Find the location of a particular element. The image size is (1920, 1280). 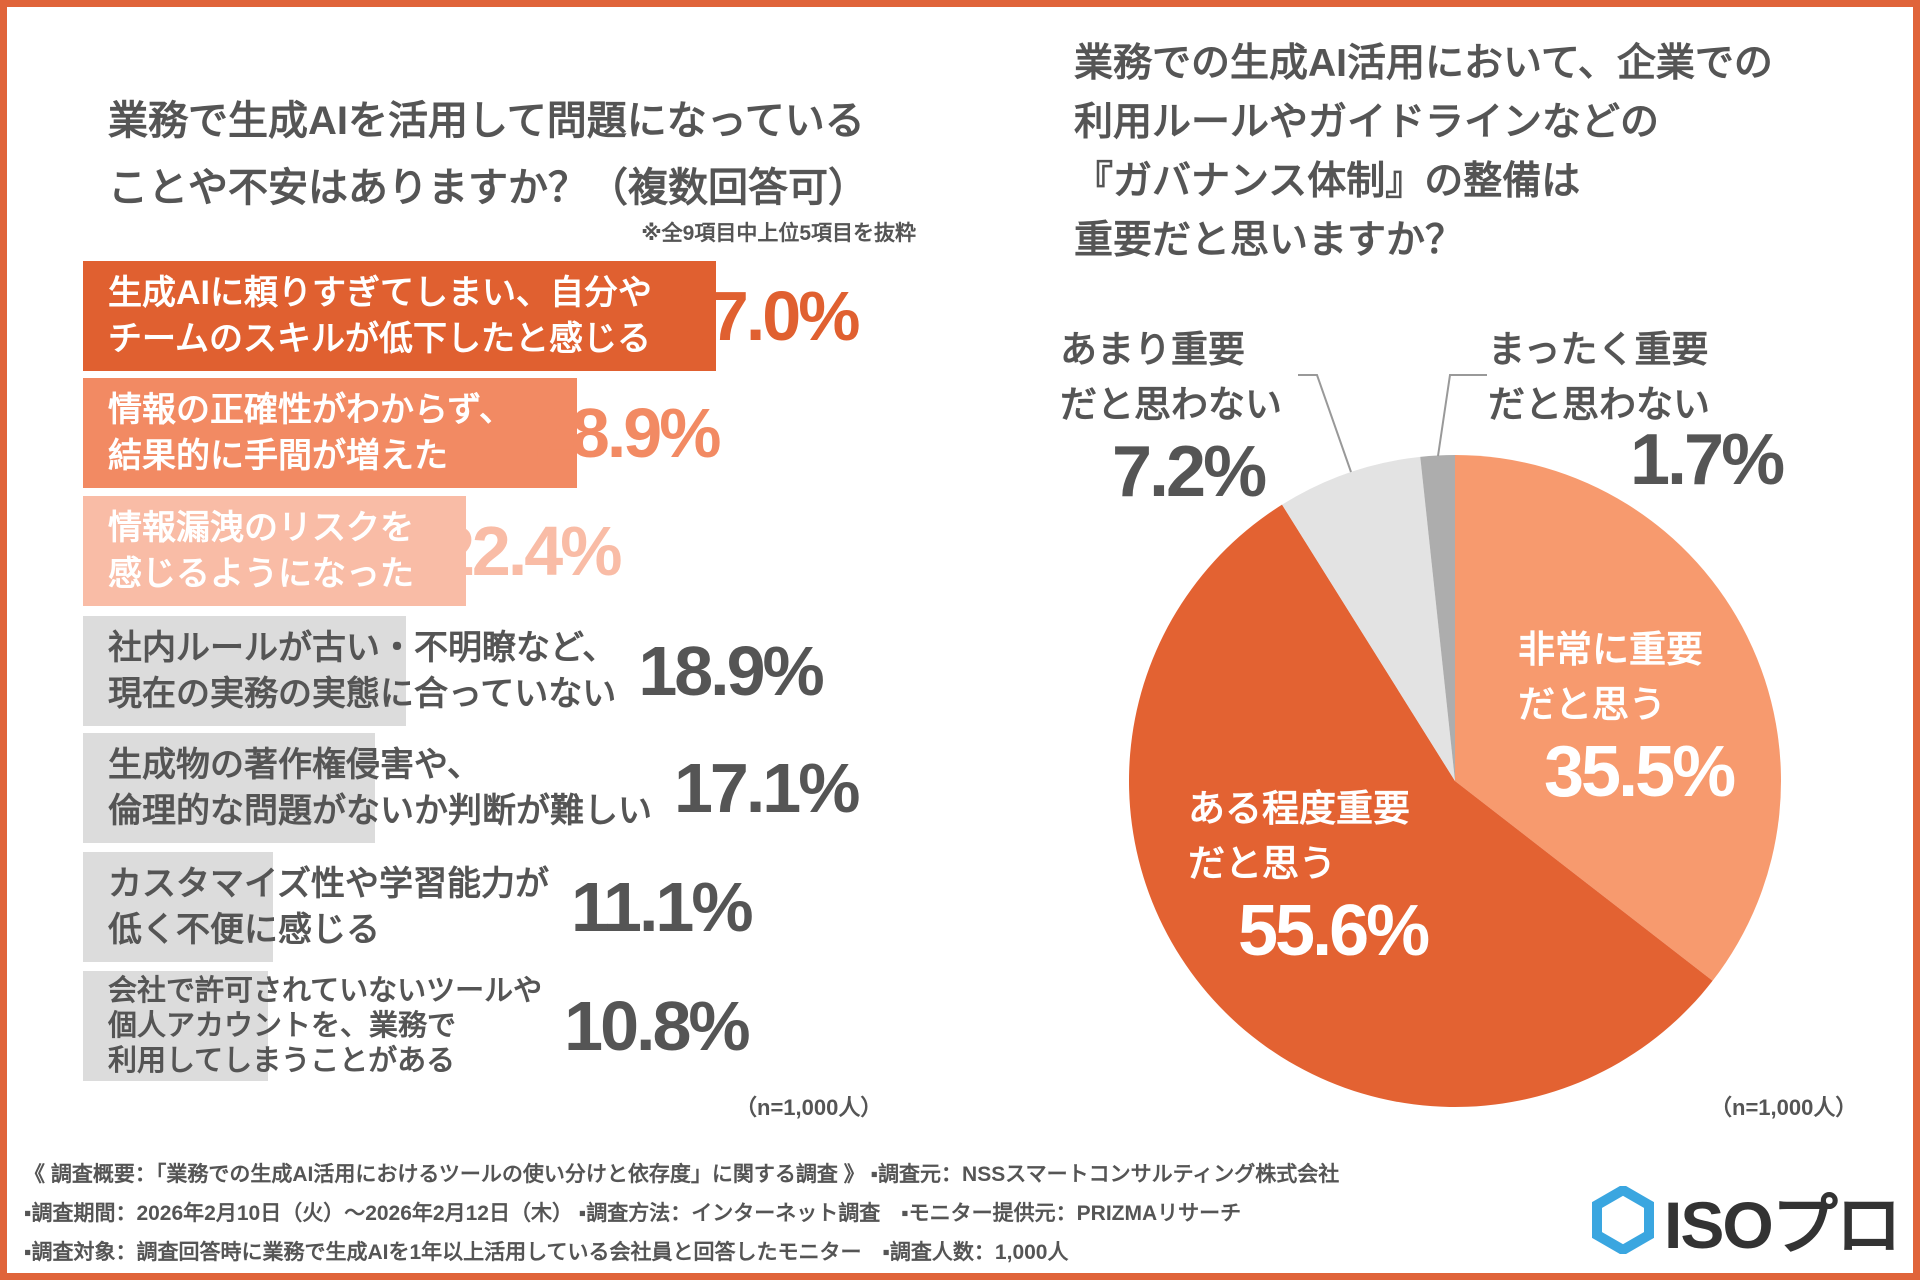

title-line: 利用ルールやガイドラインなどの is located at coordinates (1367, 122).